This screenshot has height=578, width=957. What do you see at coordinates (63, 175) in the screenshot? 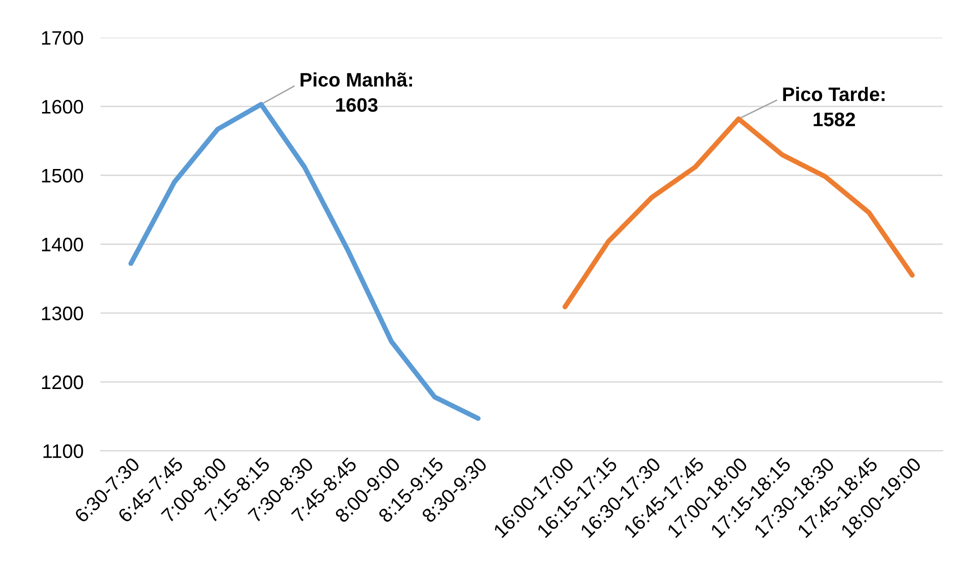
I see `y-tick-label: 1500` at bounding box center [63, 175].